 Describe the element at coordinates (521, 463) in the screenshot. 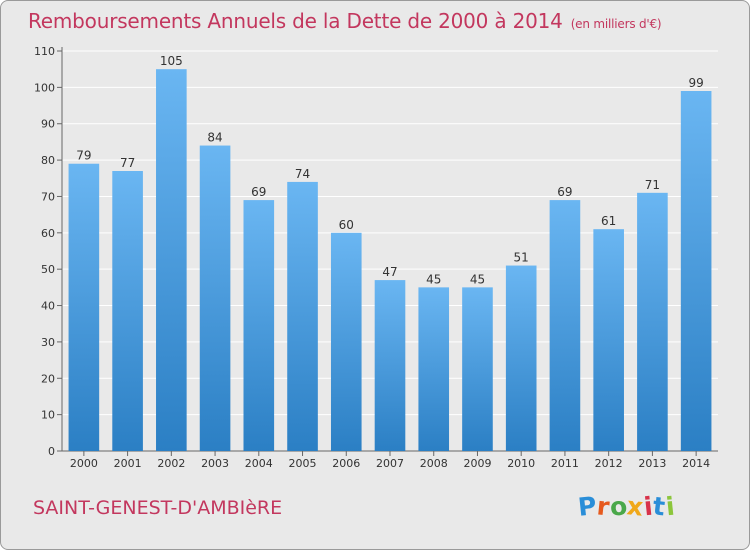

I see `x-tick-label: 2010` at that location.